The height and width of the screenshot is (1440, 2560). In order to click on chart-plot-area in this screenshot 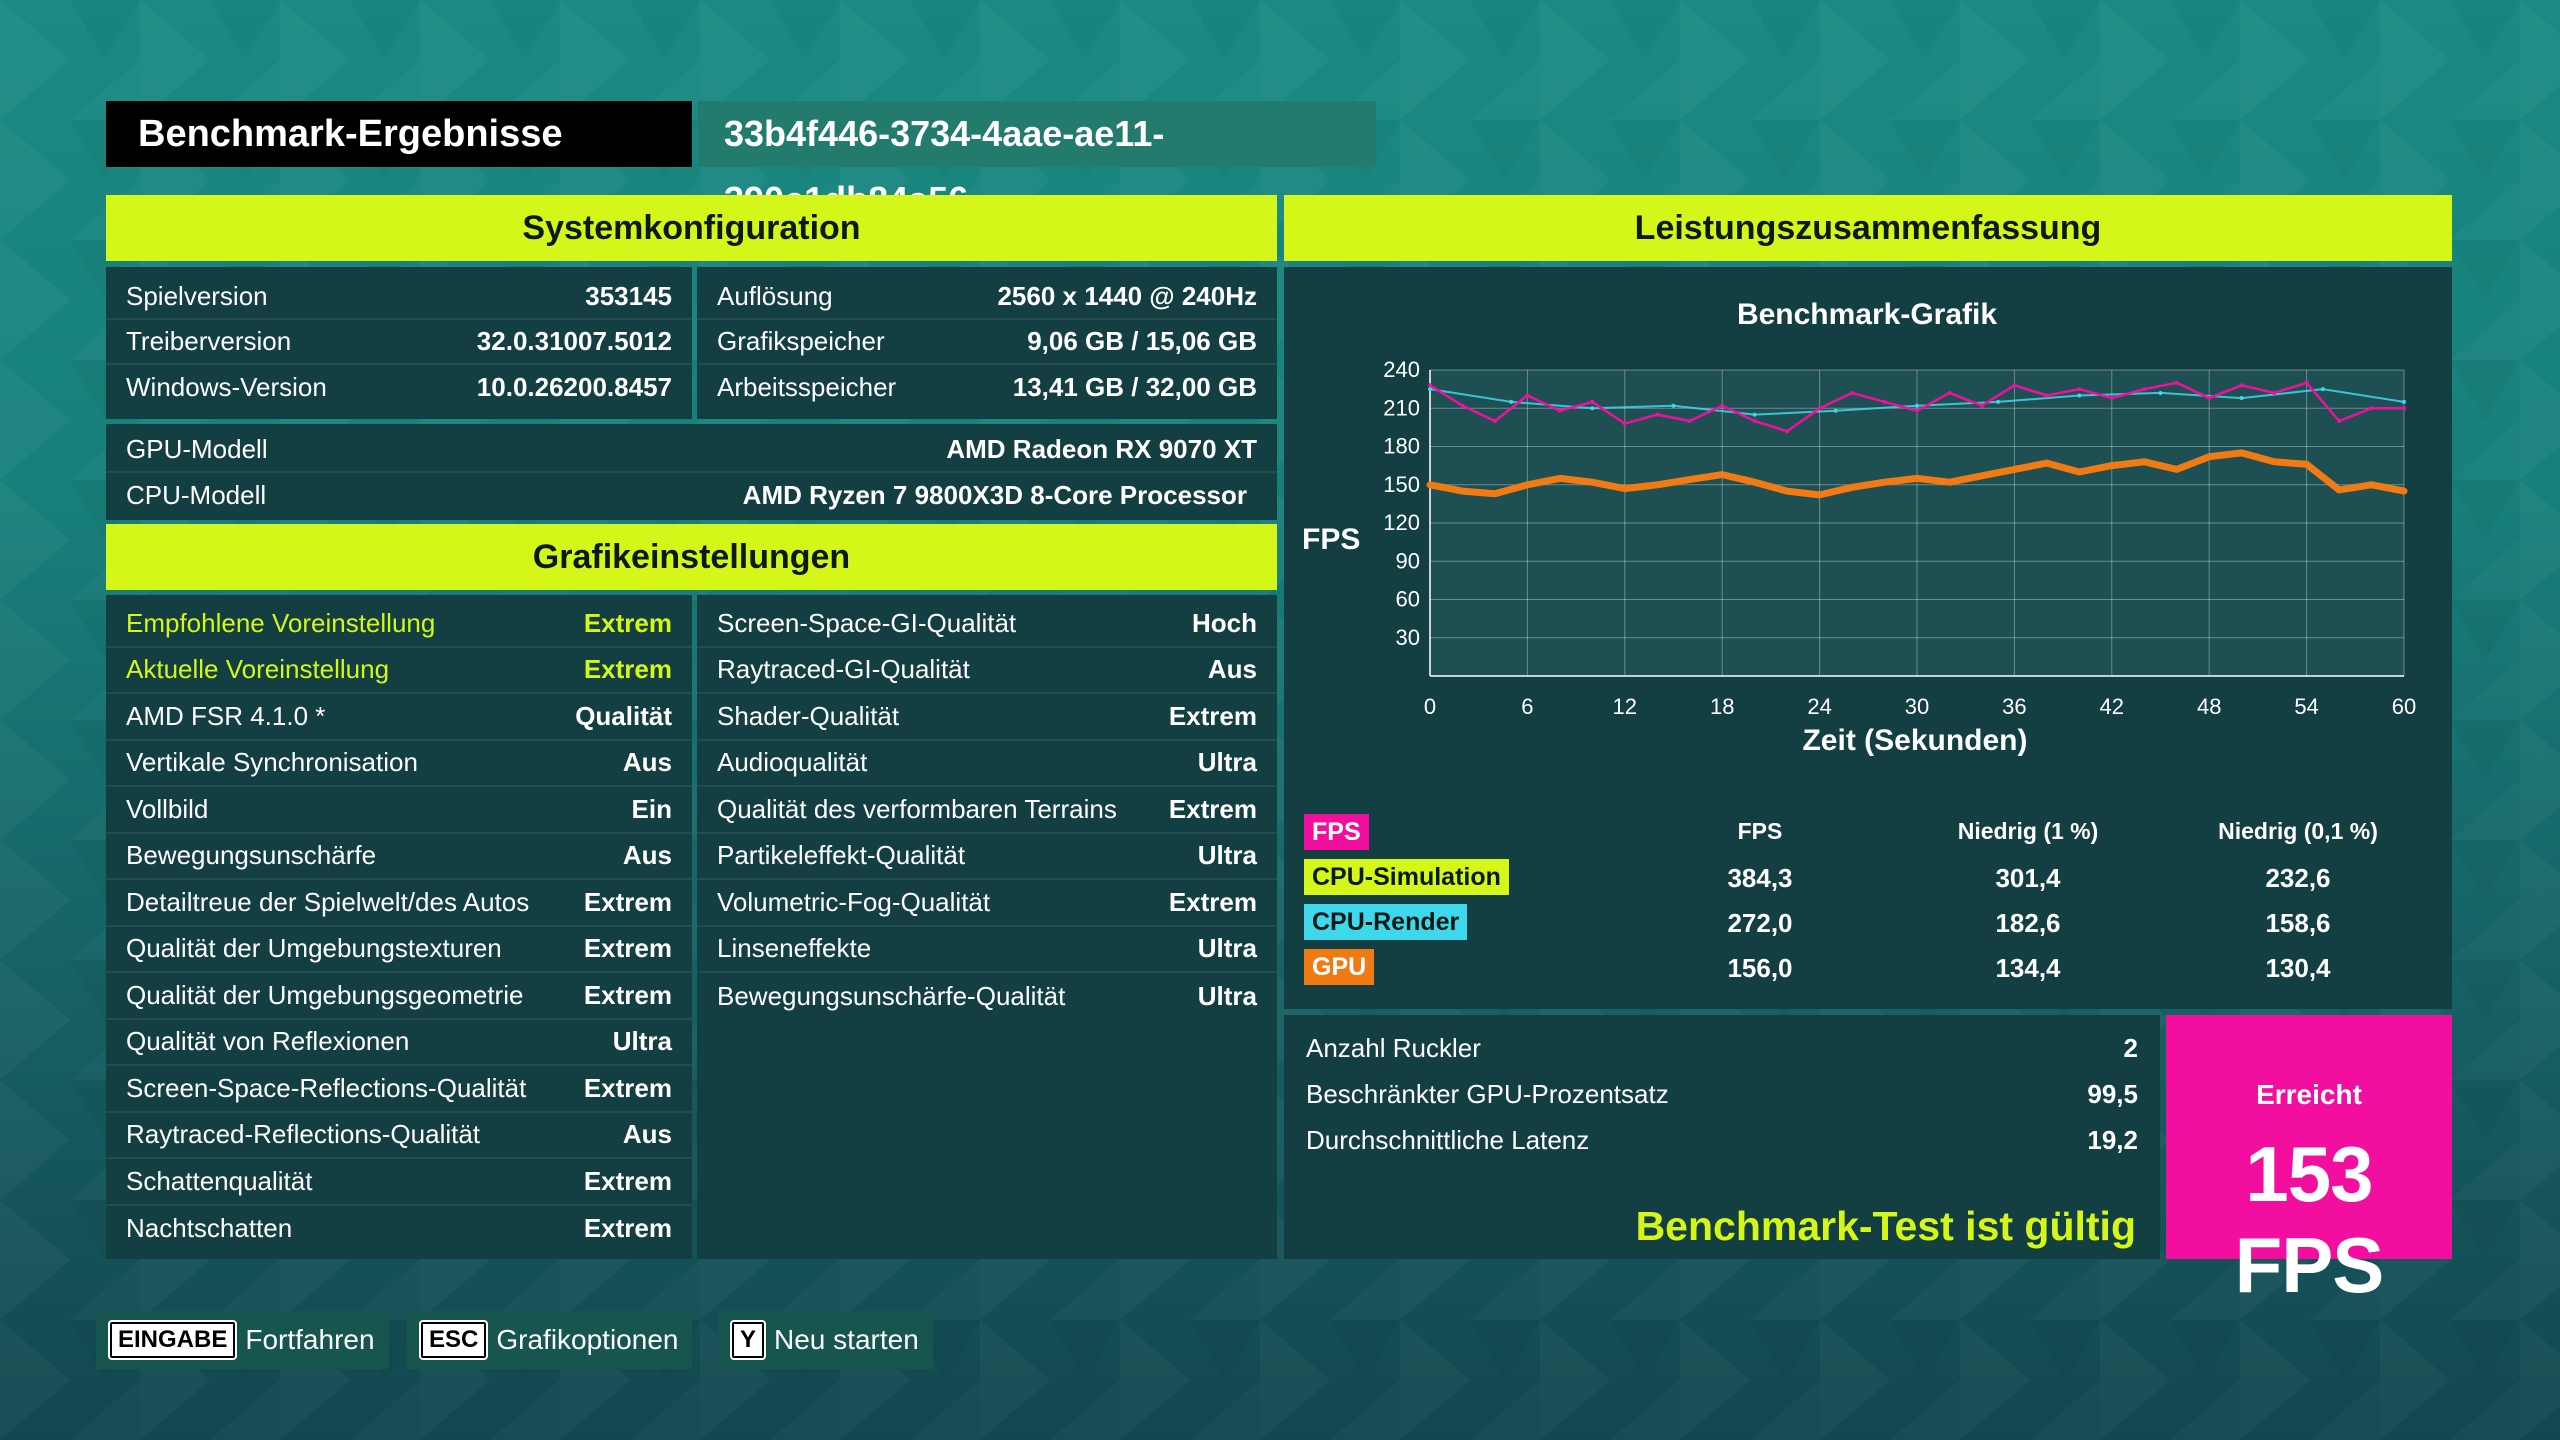, I will do `click(1917, 523)`.